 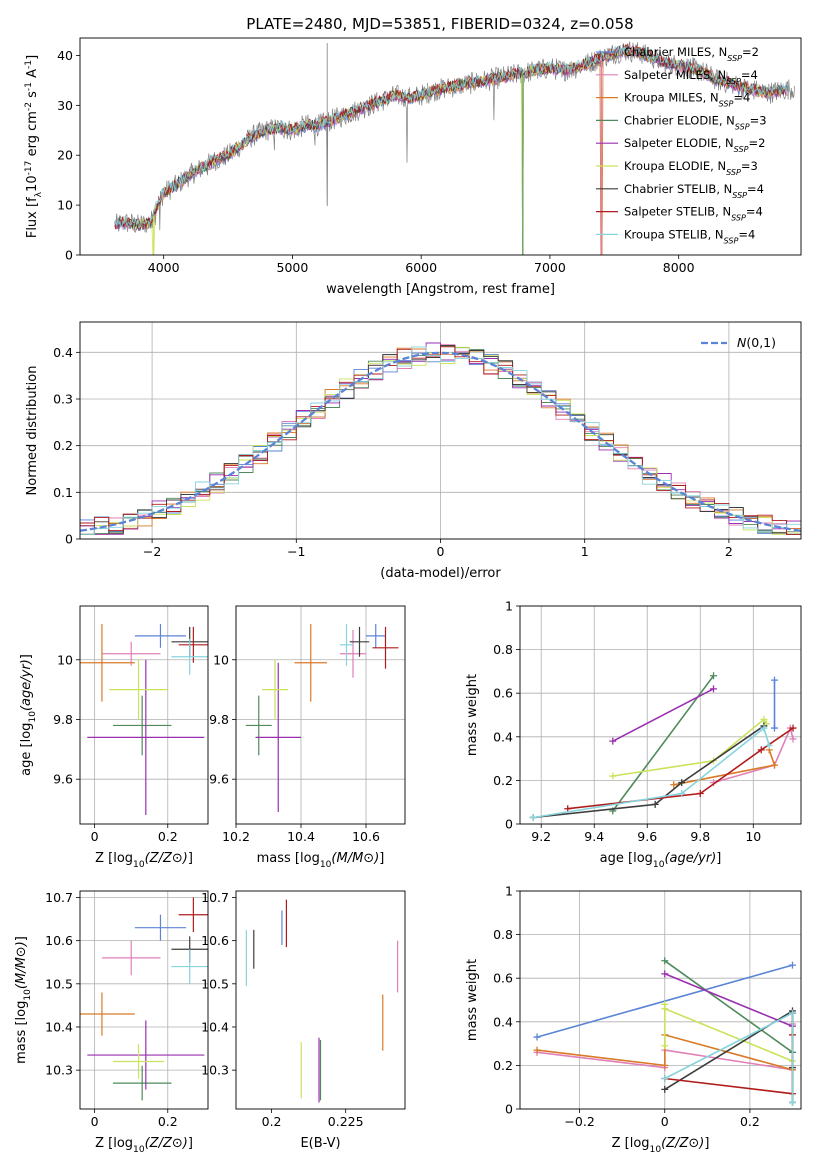 I want to click on axis-label-x: mass [log10(M/M⊙)], so click(x=321, y=860).